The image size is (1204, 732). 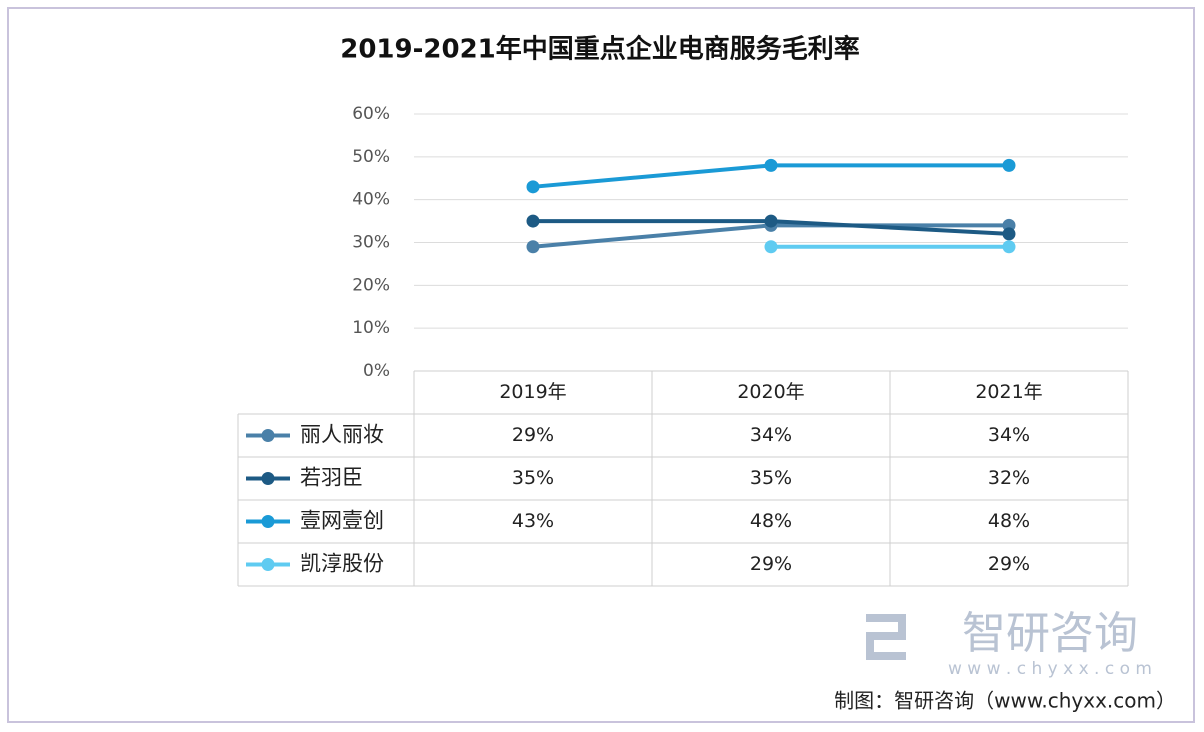 What do you see at coordinates (1050, 633) in the screenshot?
I see `watermark-name: 智研咨询` at bounding box center [1050, 633].